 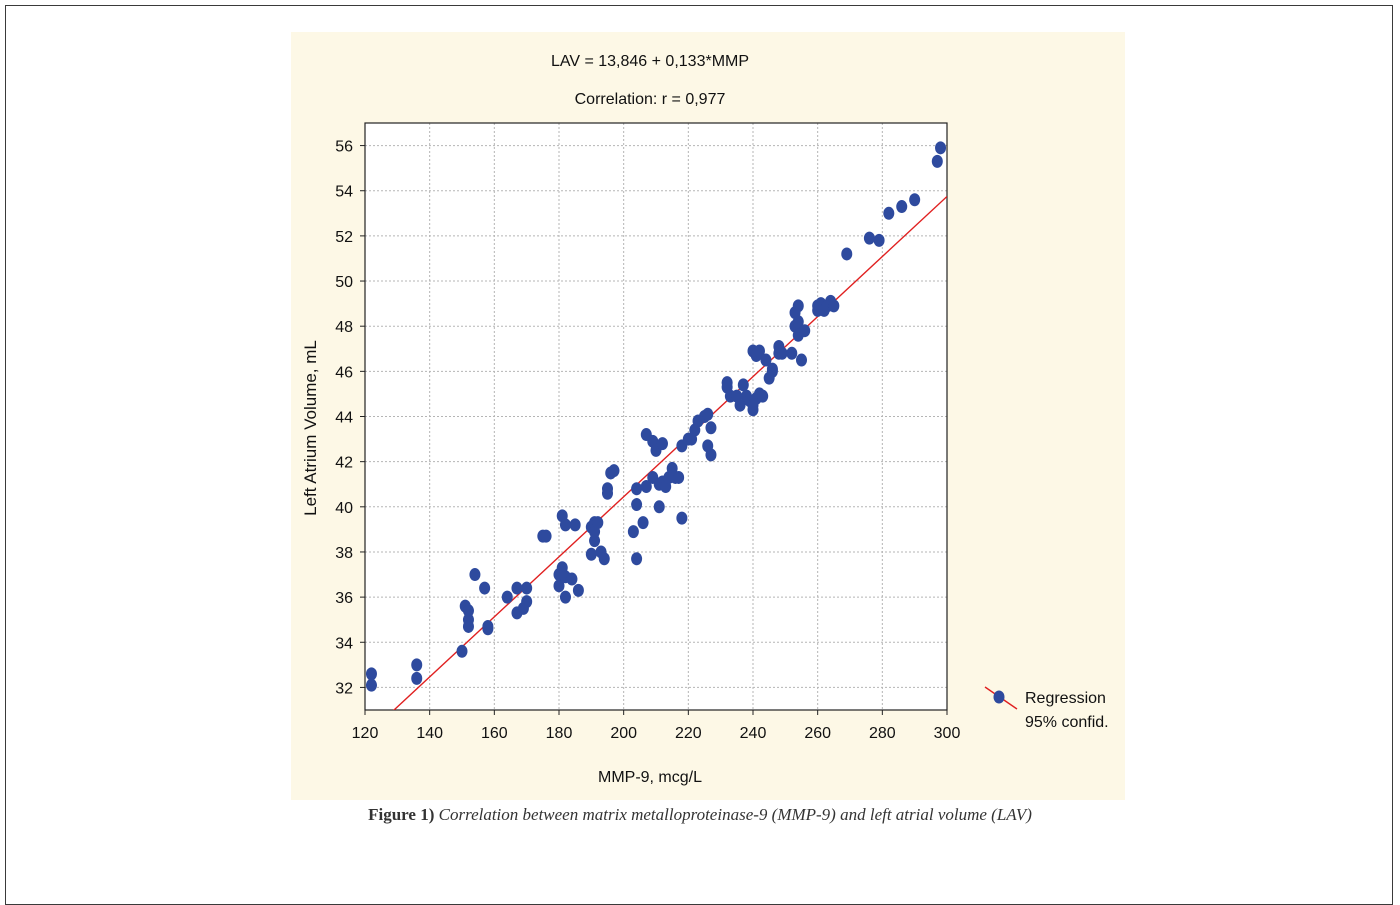 I want to click on x-tick-label: 180, so click(x=559, y=733).